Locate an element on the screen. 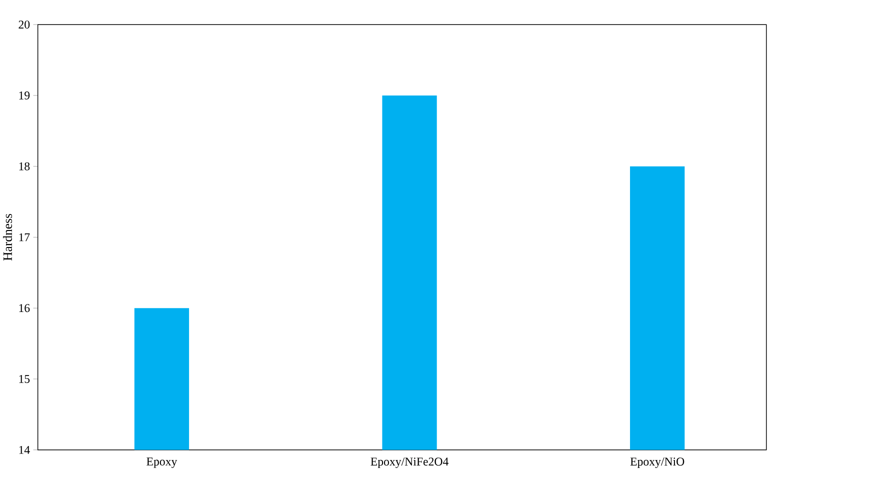 This screenshot has height=487, width=893. y-tick-label: 18 is located at coordinates (24, 166).